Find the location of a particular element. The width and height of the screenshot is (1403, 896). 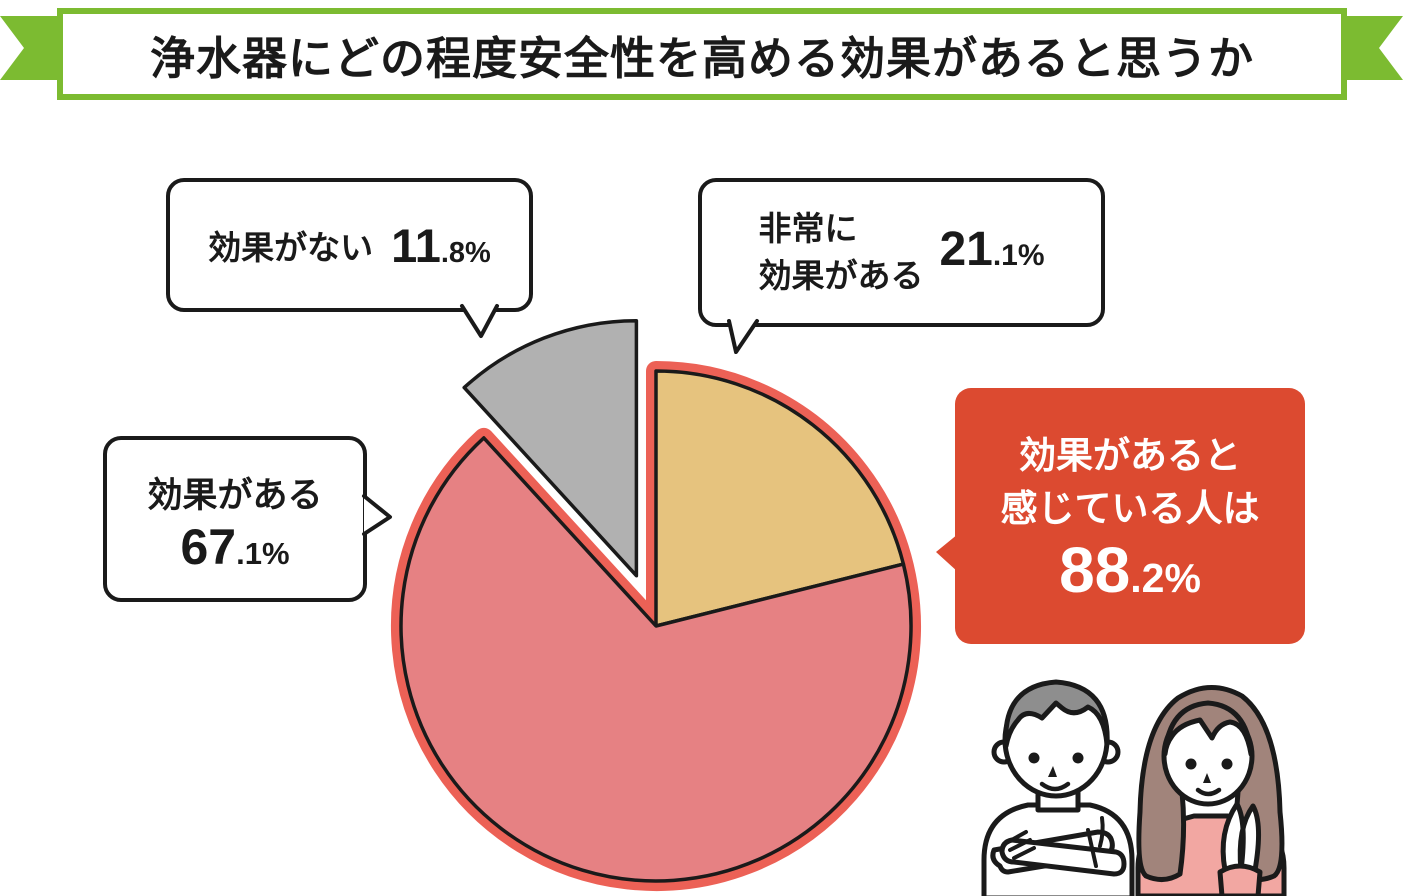

callout-very-effective-label: 非常に 効果がある is located at coordinates (841, 252).